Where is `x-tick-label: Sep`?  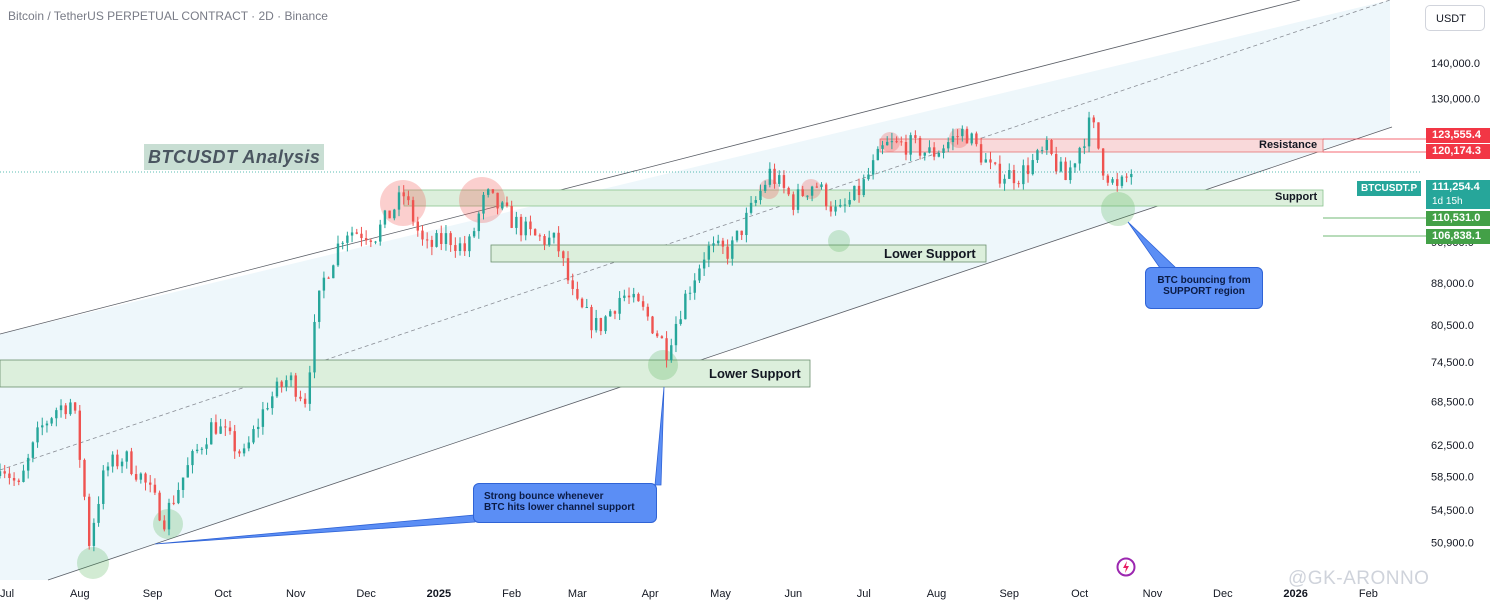 x-tick-label: Sep is located at coordinates (153, 594).